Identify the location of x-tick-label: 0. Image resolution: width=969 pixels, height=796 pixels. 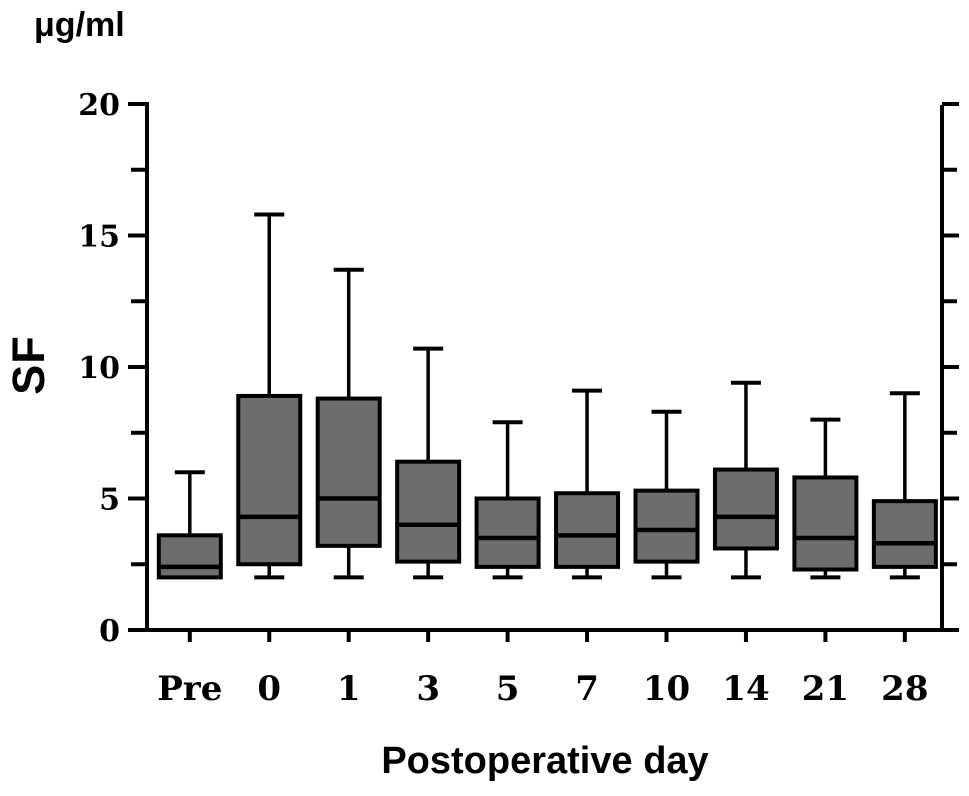
(269, 689).